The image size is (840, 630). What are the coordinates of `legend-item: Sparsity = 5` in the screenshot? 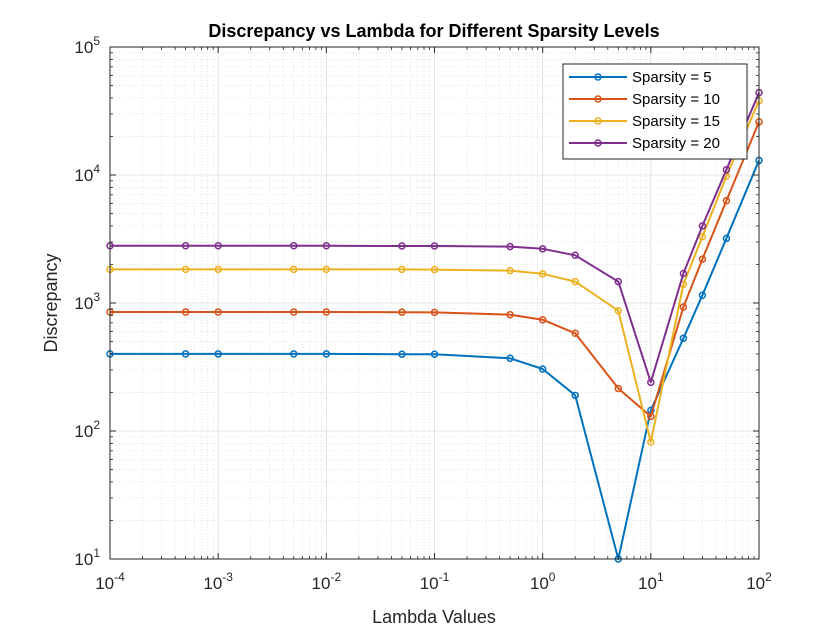 It's located at (640, 77).